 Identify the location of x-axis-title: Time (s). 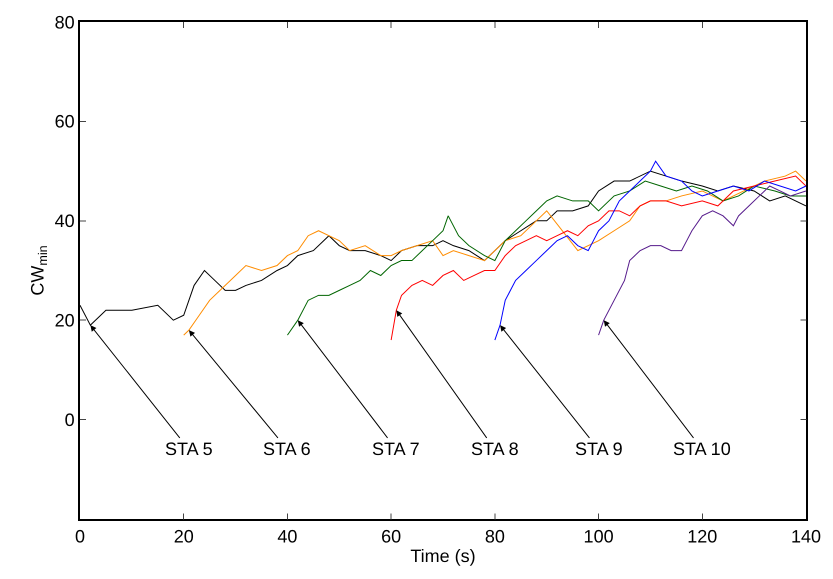
(443, 556).